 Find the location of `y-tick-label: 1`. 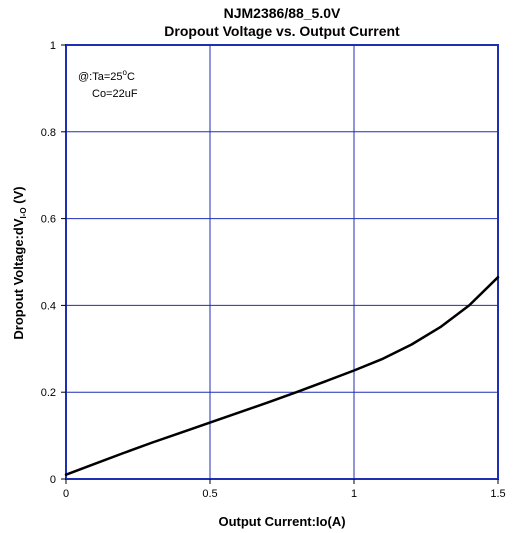

y-tick-label: 1 is located at coordinates (53, 46).